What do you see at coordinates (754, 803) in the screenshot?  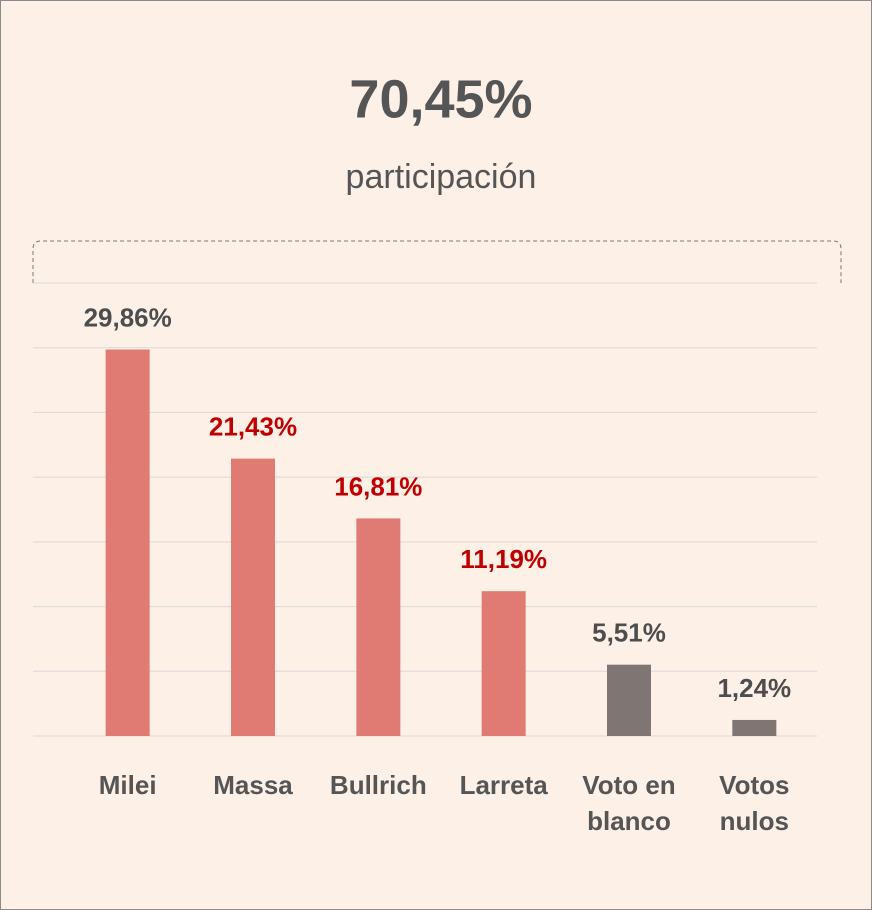 I see `x-tick-label: Votos nulos` at bounding box center [754, 803].